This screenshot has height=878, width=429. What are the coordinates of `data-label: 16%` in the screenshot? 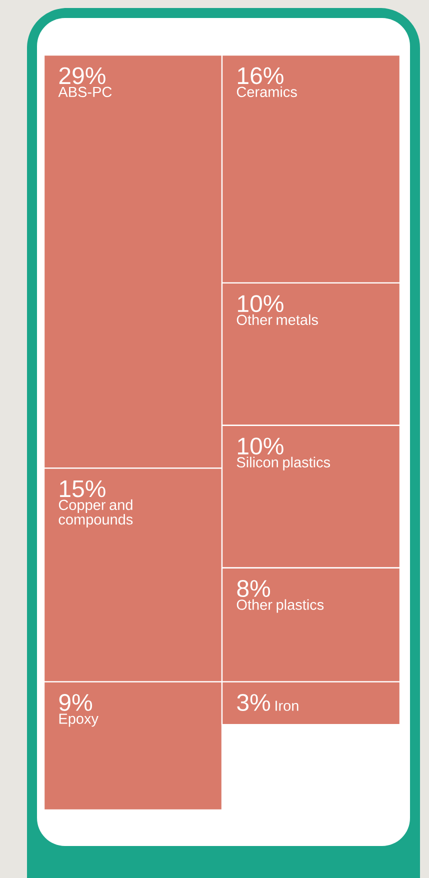 It's located at (261, 75).